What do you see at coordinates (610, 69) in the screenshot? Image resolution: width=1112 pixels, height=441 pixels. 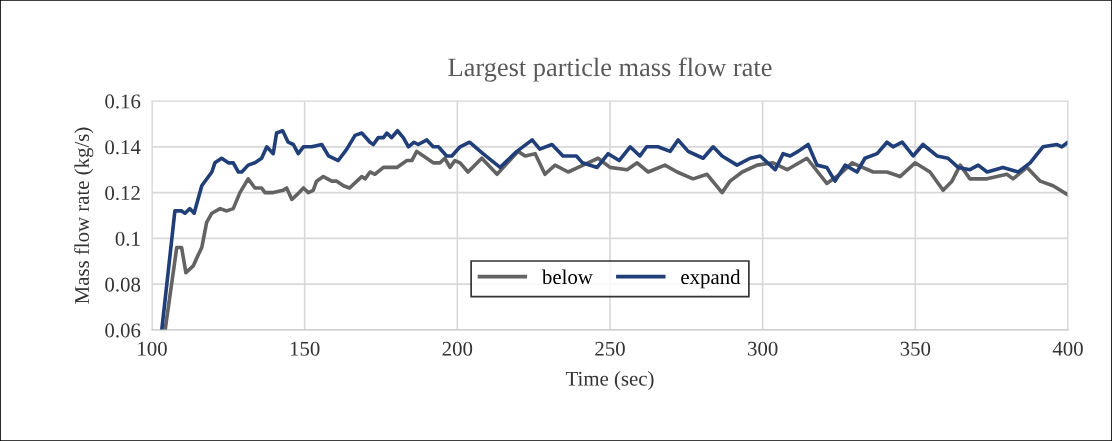 I see `chart-title: Largest particle mass flow rate` at bounding box center [610, 69].